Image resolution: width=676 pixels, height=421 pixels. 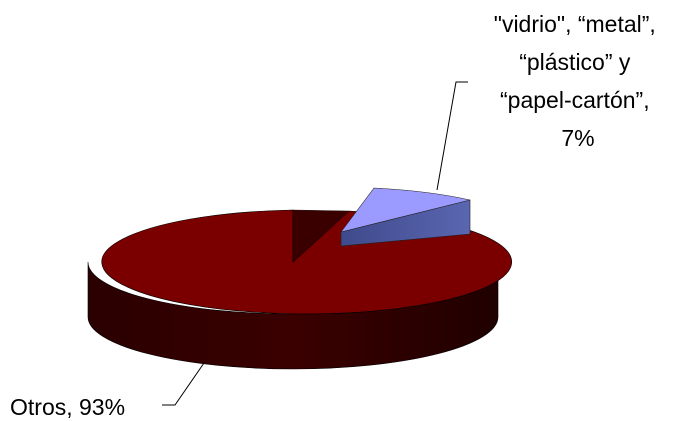 What do you see at coordinates (575, 62) in the screenshot?
I see `label-line: “plástico” y` at bounding box center [575, 62].